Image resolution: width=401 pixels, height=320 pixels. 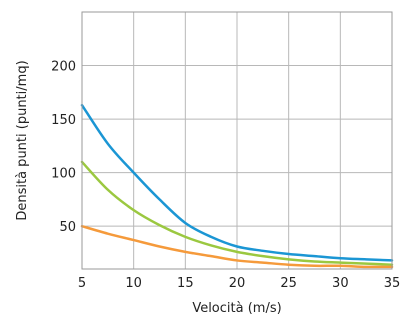 I want to click on x-tick-label: 30, so click(x=340, y=283).